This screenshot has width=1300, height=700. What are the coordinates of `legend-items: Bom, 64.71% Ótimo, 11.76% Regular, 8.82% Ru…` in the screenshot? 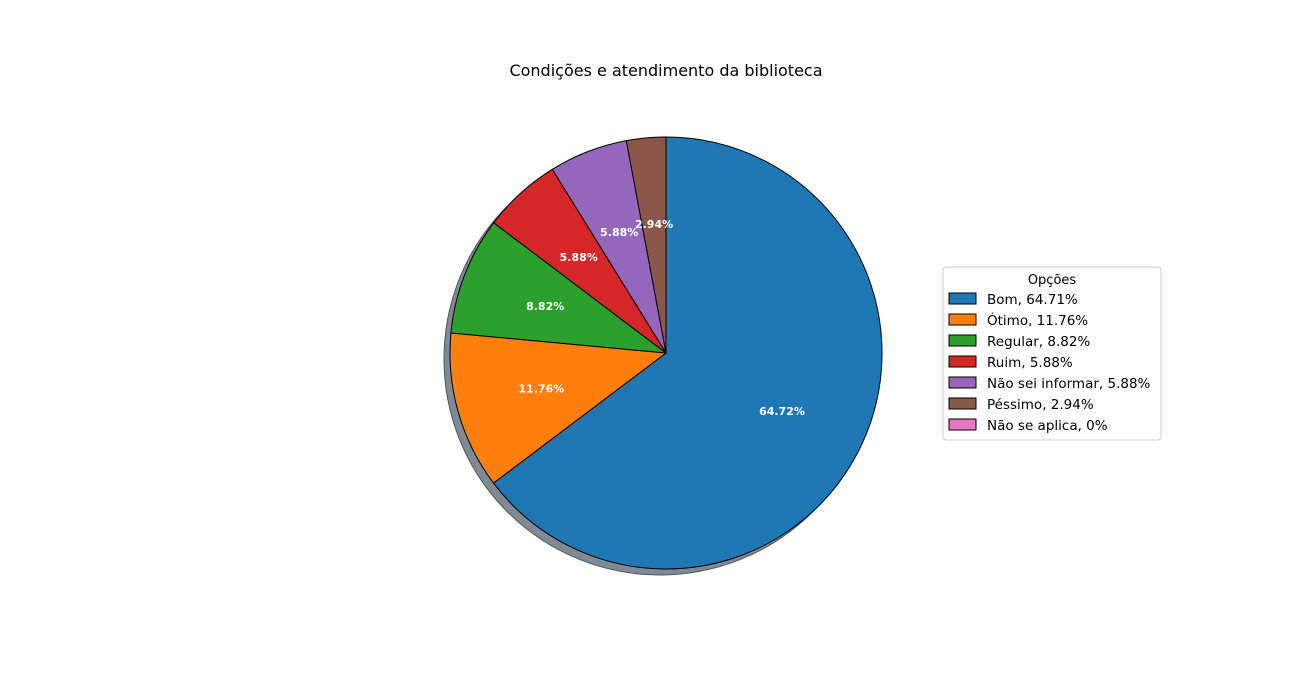 It's located at (1049, 363).